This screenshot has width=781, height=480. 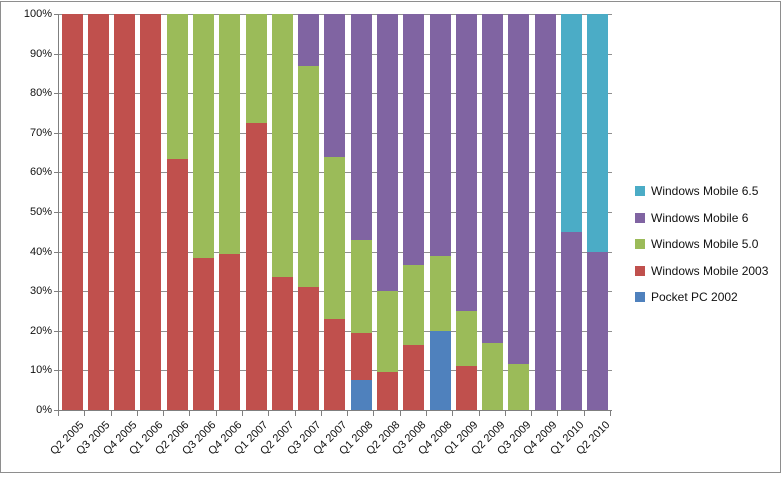 I want to click on legend-label: Windows Mobile 2003, so click(x=710, y=270).